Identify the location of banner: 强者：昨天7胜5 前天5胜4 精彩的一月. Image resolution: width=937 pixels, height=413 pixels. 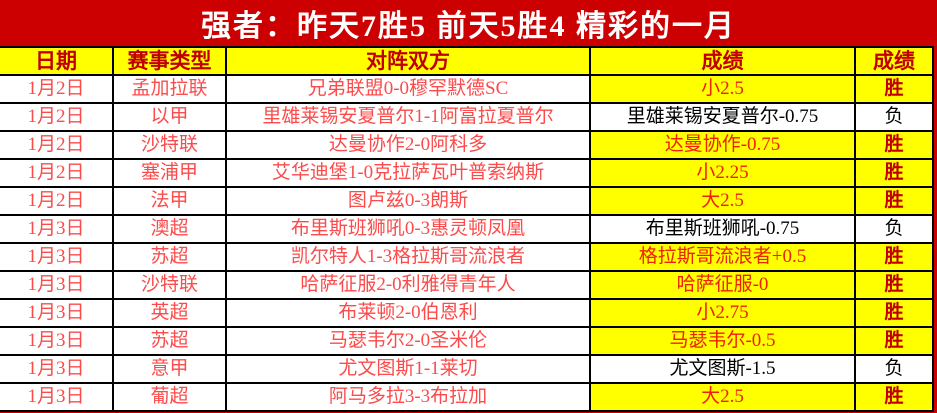
(468, 23).